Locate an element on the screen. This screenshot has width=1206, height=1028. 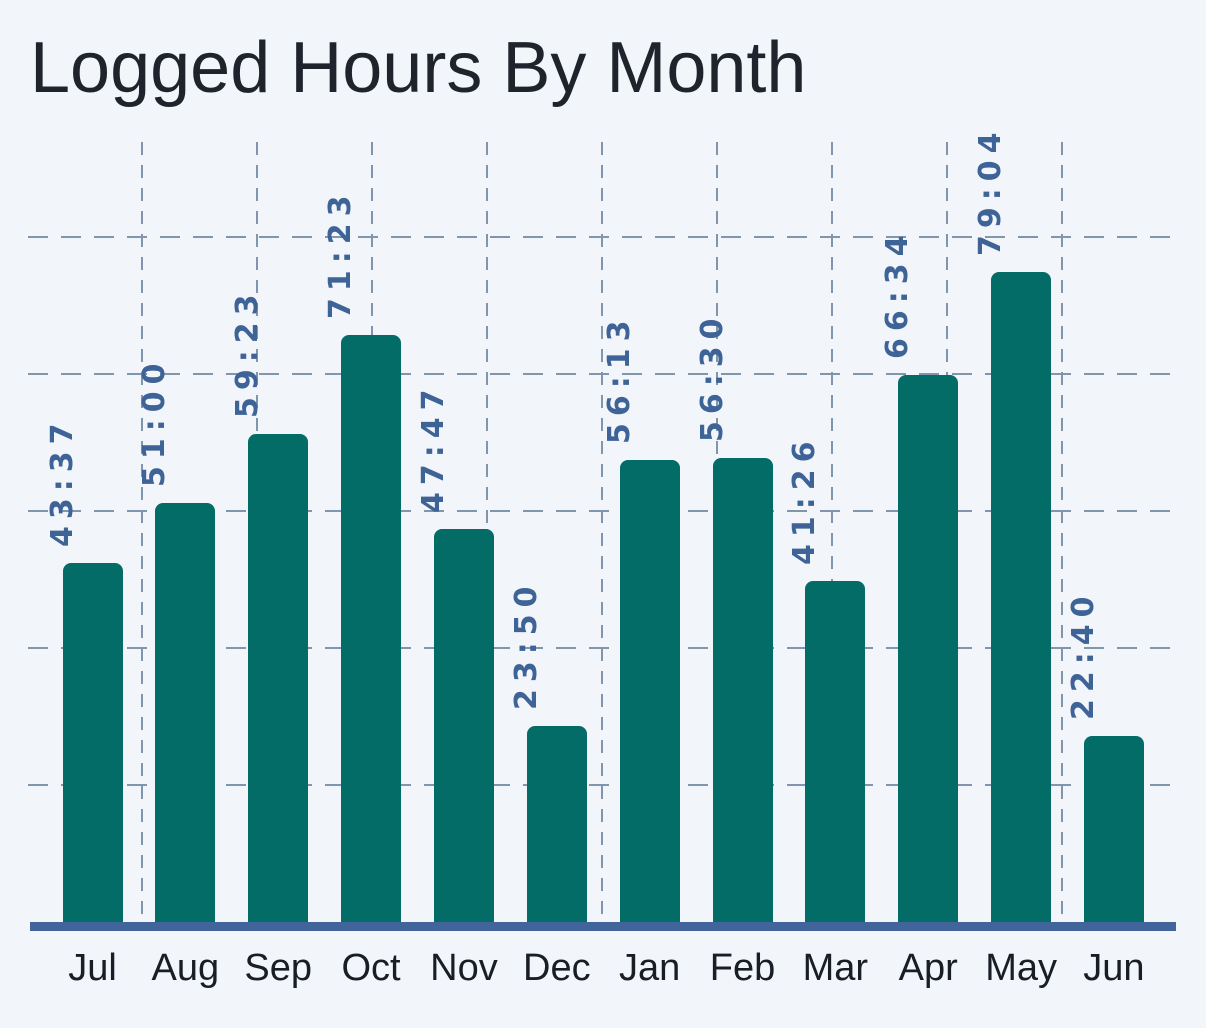
bar-apr is located at coordinates (928, 650).